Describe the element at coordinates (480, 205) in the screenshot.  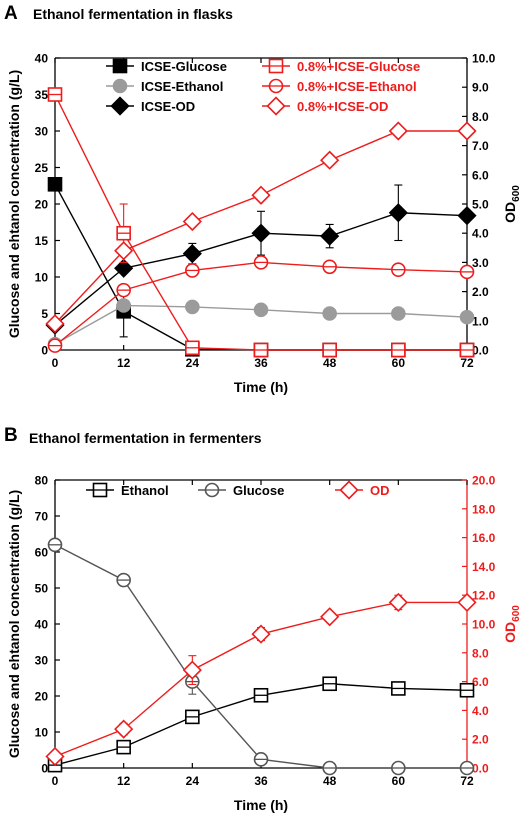
I see `y-tick-label-right: 5.0` at that location.